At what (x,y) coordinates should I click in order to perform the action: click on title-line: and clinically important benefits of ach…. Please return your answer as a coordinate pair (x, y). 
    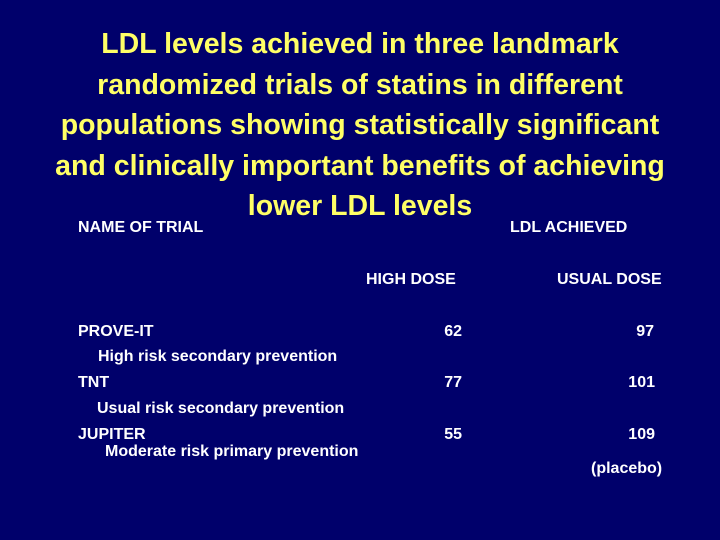
    Looking at the image, I should click on (360, 165).